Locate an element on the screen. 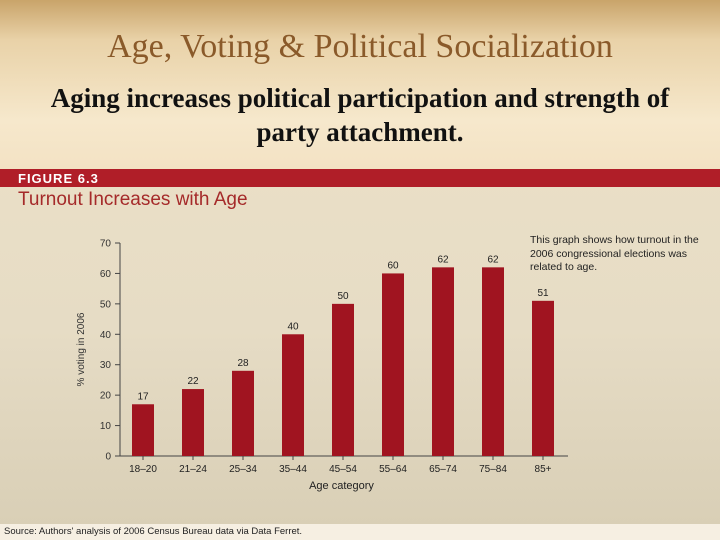  bar-value-label: 60 is located at coordinates (393, 265).